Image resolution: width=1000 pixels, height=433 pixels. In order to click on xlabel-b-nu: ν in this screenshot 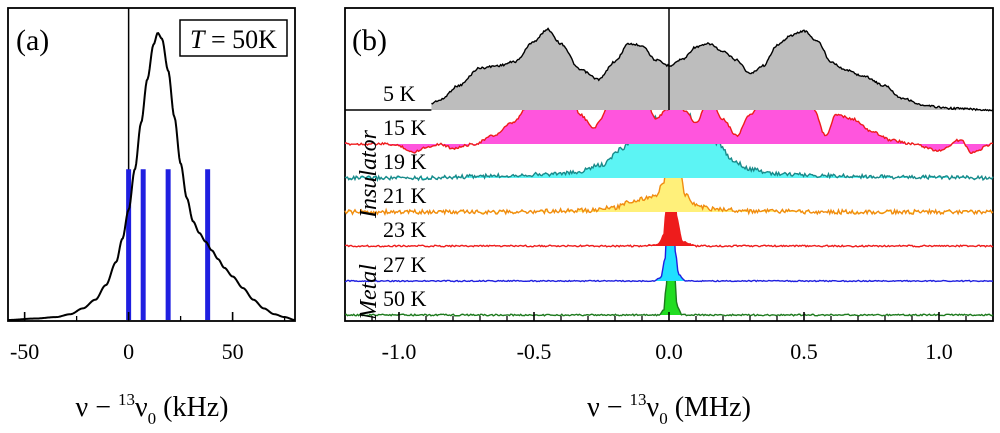, I will do `click(653, 407)`.